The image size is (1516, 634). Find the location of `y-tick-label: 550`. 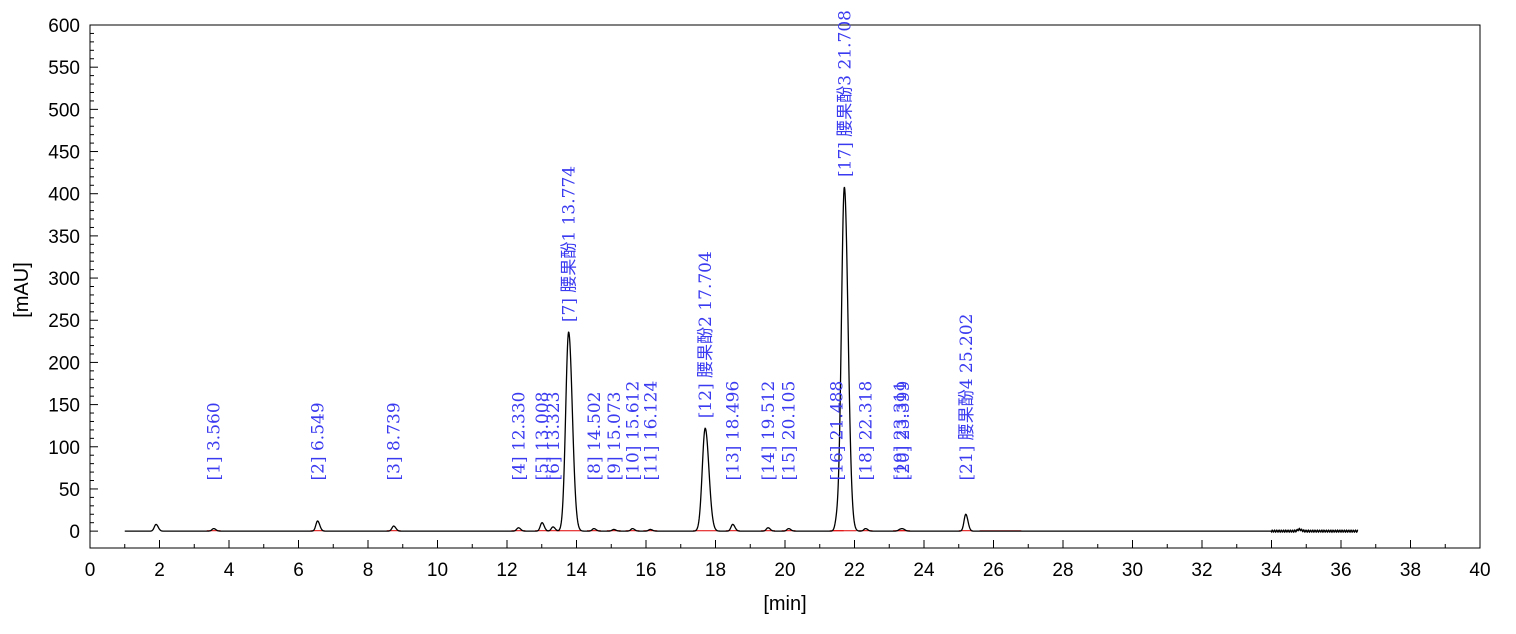

y-tick-label: 550 is located at coordinates (64, 68).